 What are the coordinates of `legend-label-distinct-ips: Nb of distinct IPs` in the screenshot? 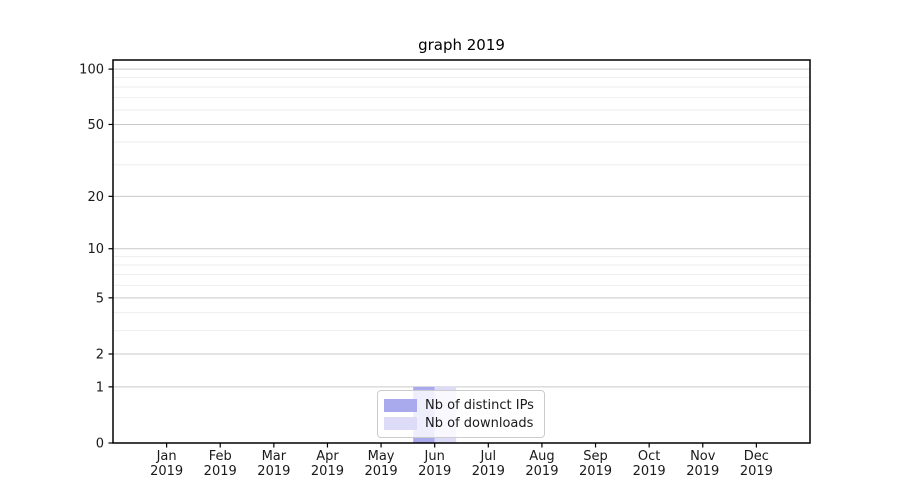 It's located at (479, 405).